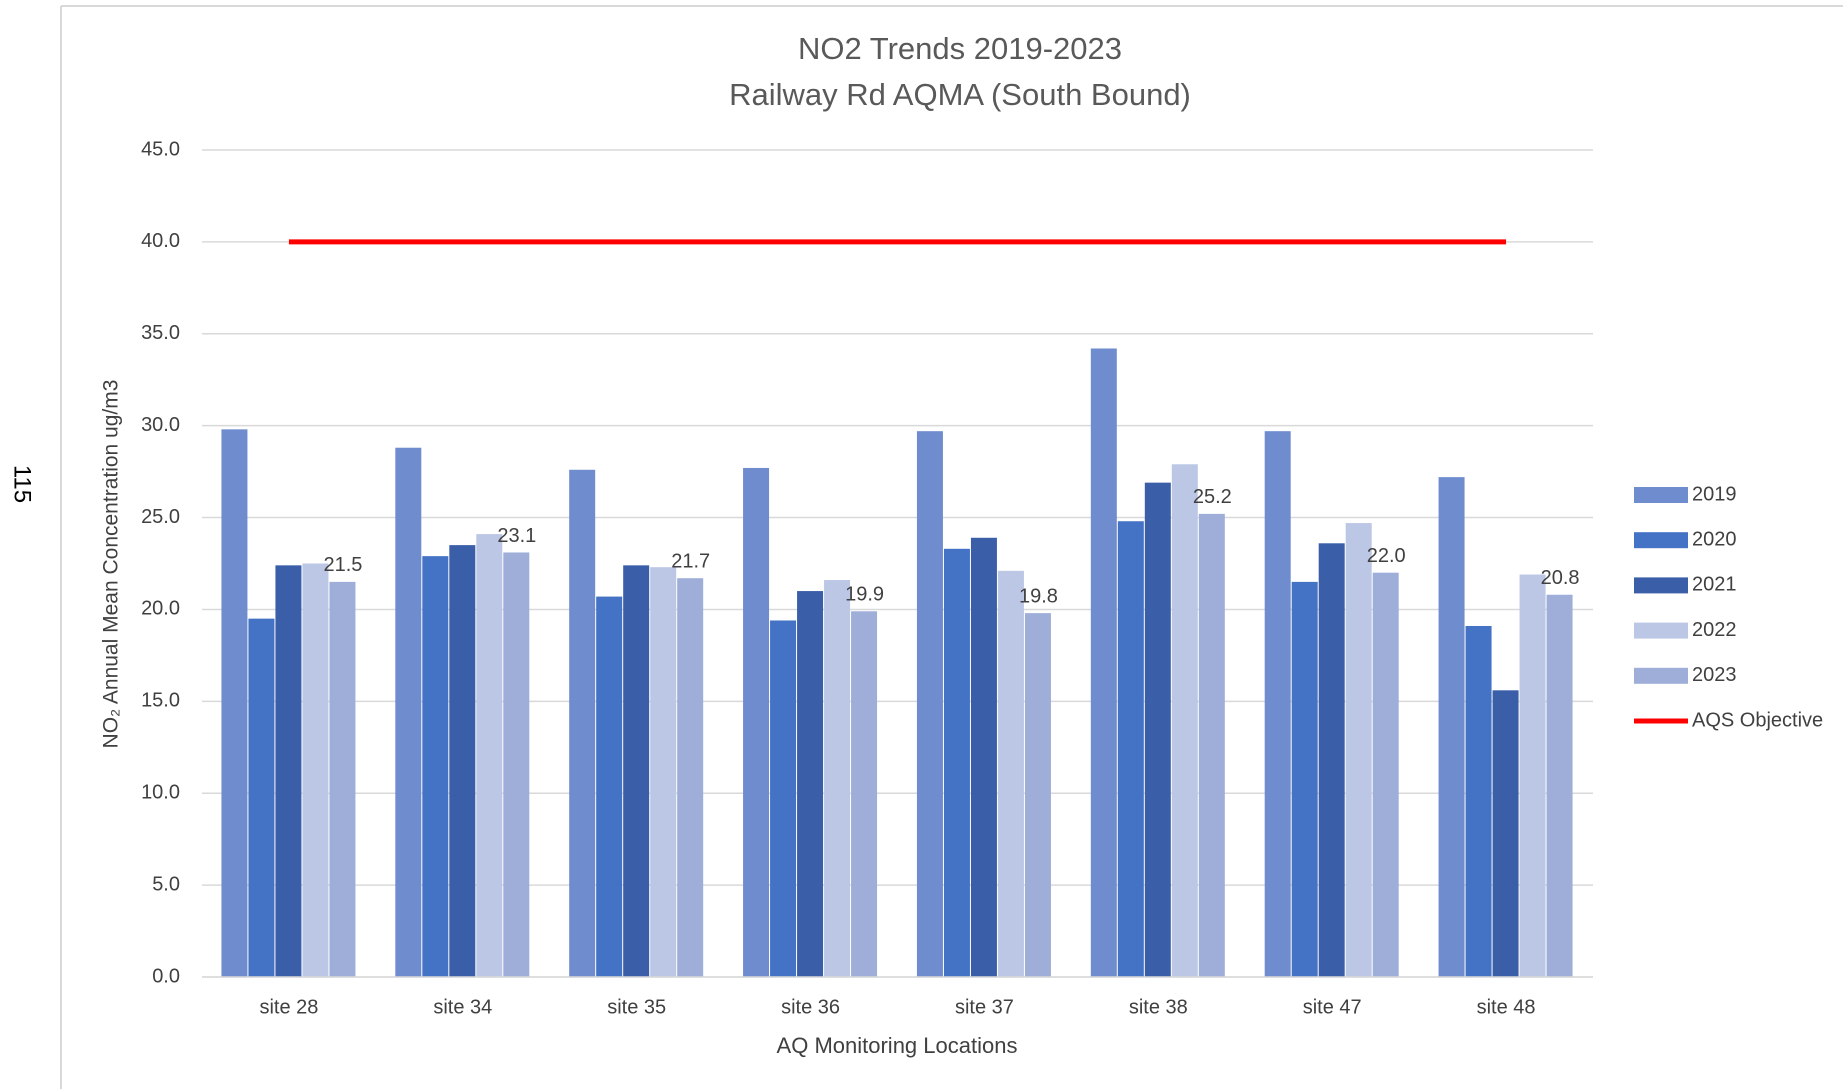  I want to click on data-label: 25.2, so click(1212, 497).